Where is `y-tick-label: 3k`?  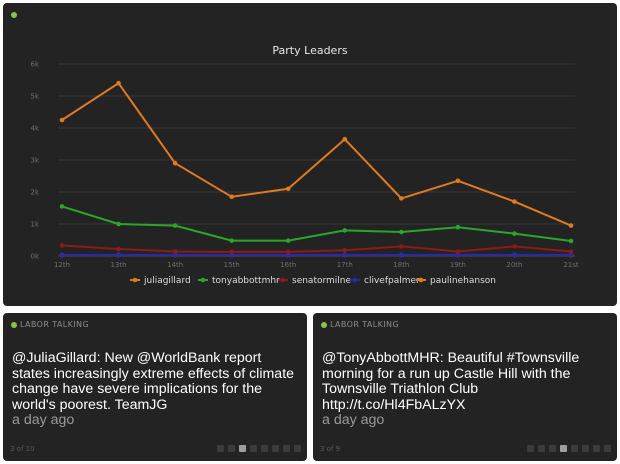 y-tick-label: 3k is located at coordinates (34, 161).